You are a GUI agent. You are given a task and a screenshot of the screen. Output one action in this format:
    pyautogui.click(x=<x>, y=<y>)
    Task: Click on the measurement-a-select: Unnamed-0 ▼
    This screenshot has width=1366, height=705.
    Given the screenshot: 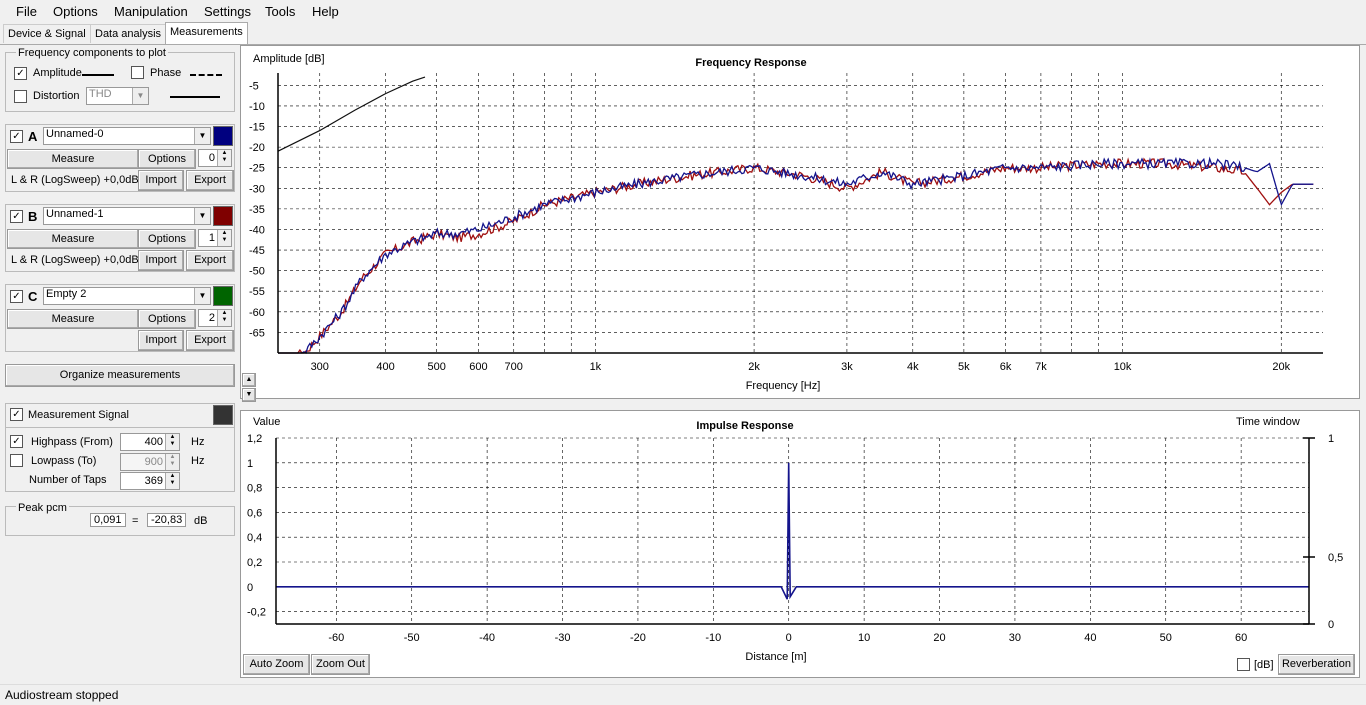 What is the action you would take?
    pyautogui.click(x=127, y=136)
    